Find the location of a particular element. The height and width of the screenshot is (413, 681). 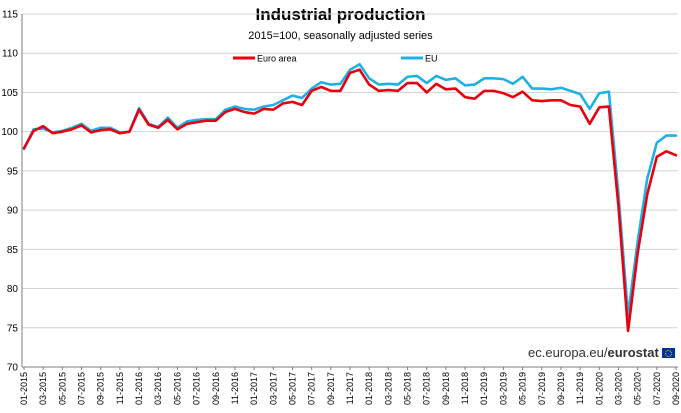

x-tick-label: 05-2015 is located at coordinates (62, 388).